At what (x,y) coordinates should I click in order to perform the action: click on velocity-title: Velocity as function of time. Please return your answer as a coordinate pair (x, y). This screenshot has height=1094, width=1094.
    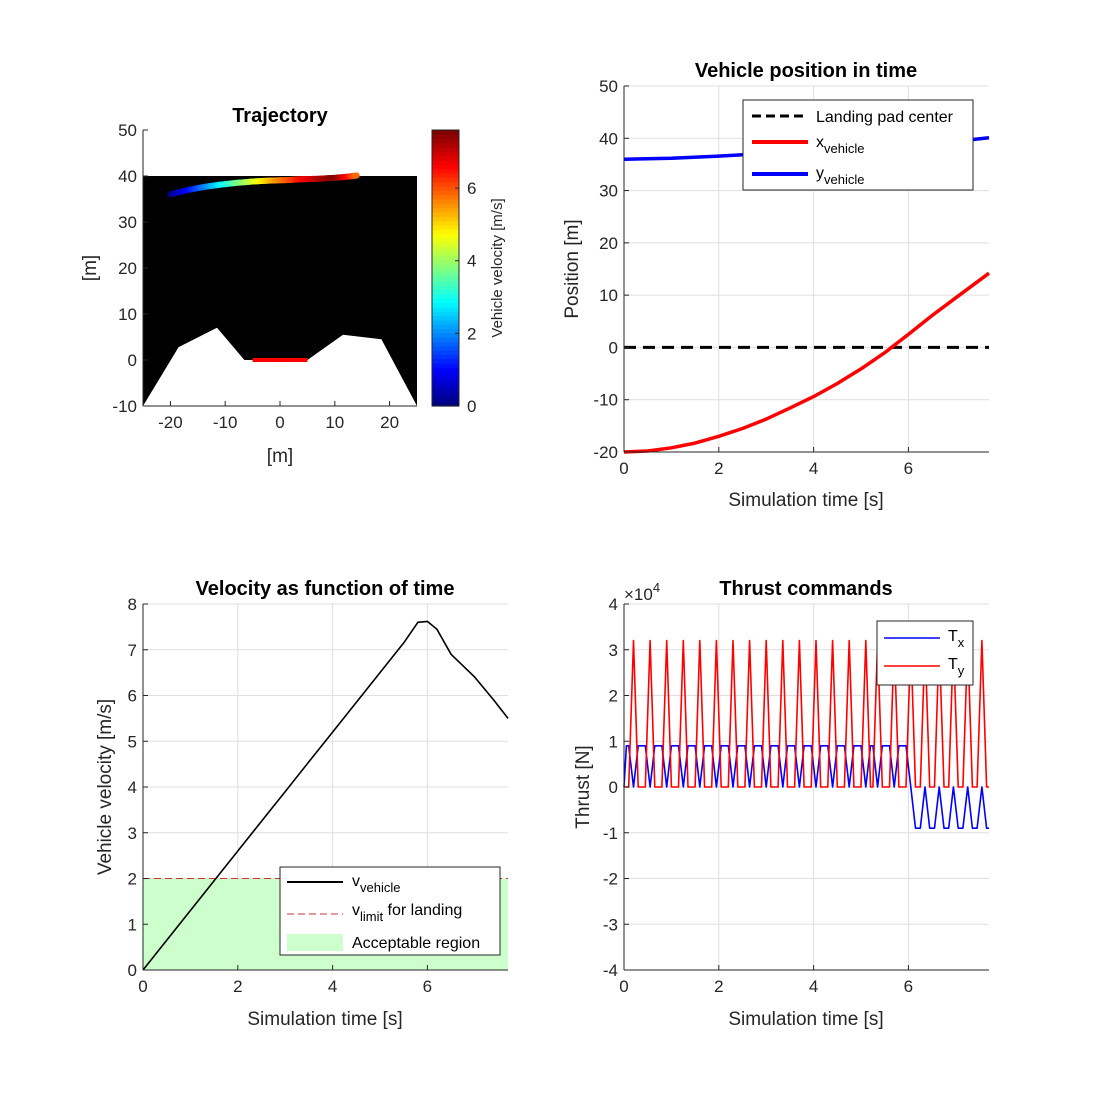
    Looking at the image, I should click on (325, 589).